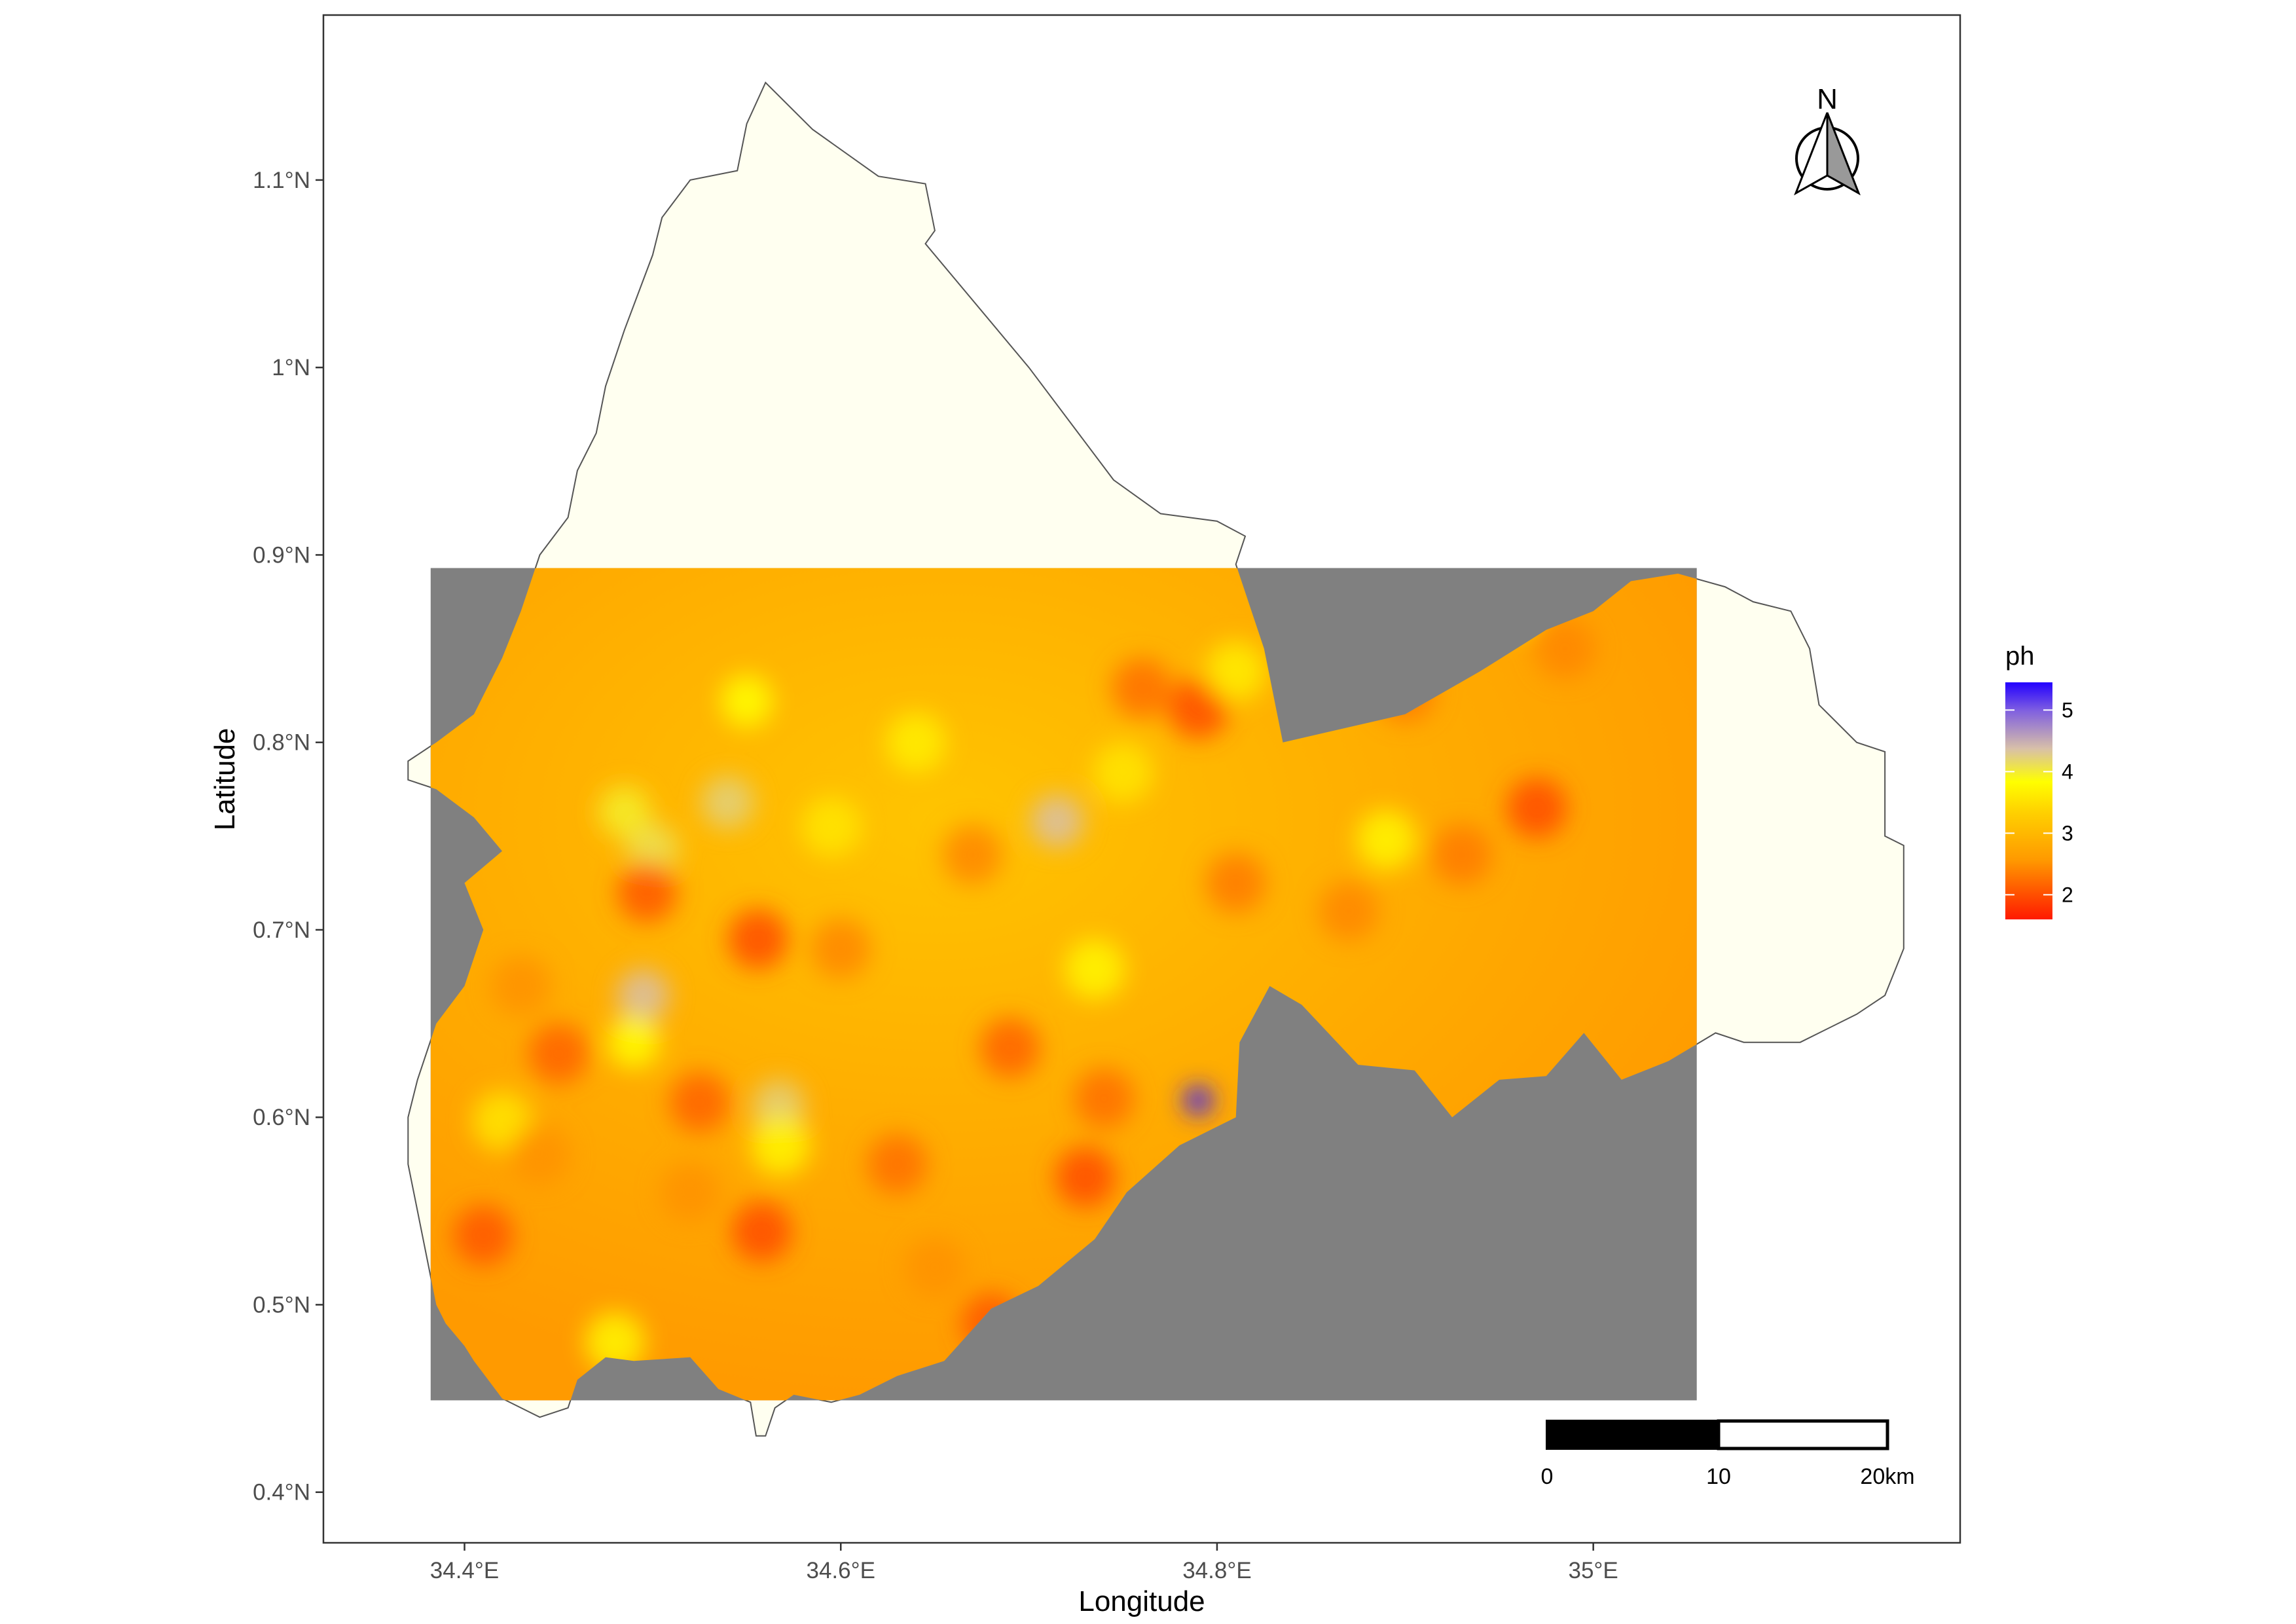 This screenshot has height=1624, width=2296. What do you see at coordinates (1827, 99) in the screenshot?
I see `north-arrow-label: N` at bounding box center [1827, 99].